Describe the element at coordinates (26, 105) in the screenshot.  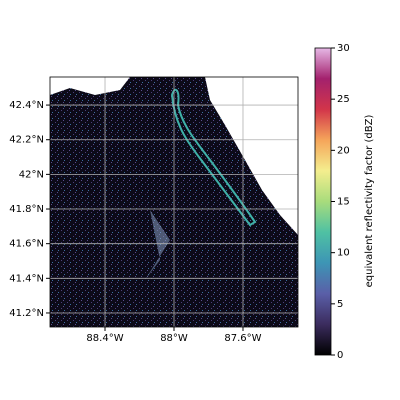
I see `y-tick-label: 42.4°N` at that location.